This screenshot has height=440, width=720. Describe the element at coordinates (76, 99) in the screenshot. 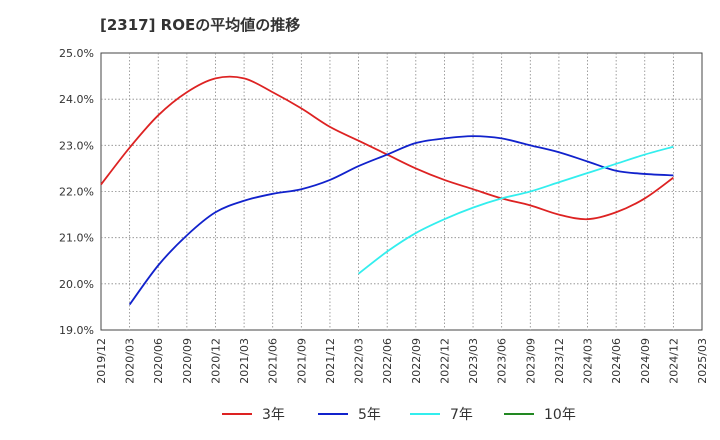

I see `y-tick-label: 24.0%` at that location.